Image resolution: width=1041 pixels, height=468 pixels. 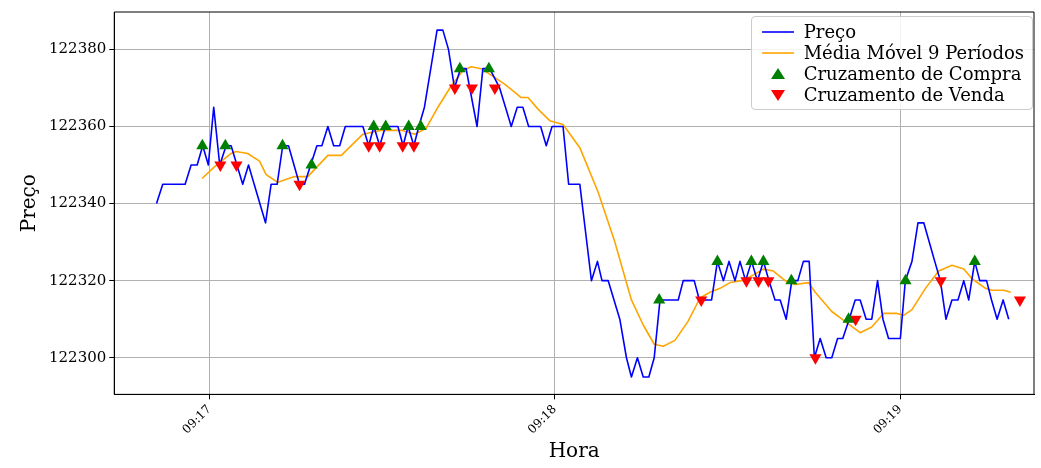 What do you see at coordinates (913, 52) in the screenshot?
I see `legend-label: Média Móvel 9 Períodos` at bounding box center [913, 52].